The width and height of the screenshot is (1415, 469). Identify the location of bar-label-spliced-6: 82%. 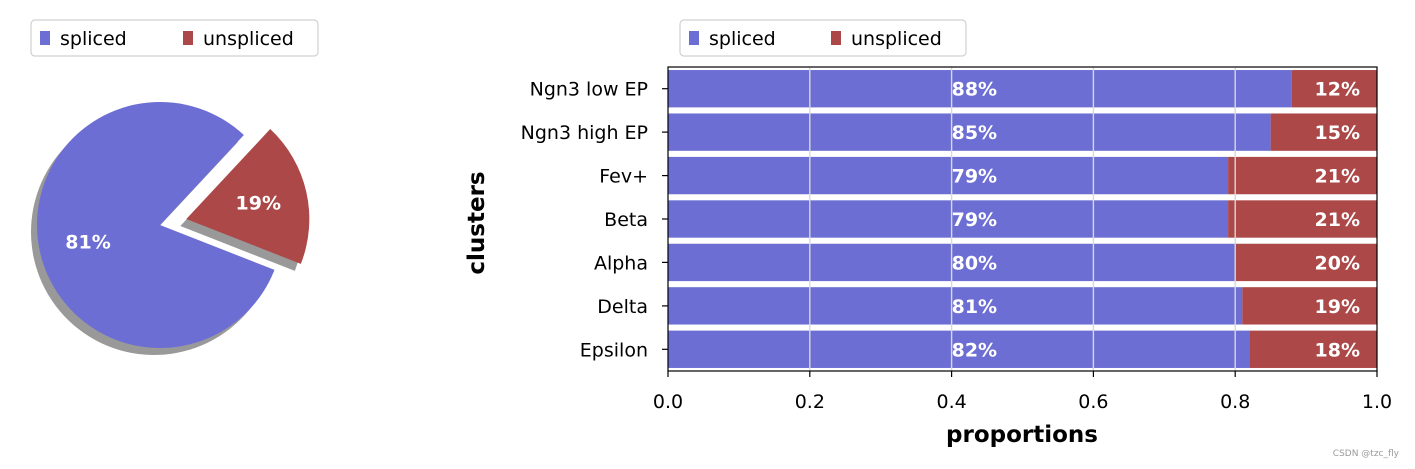
(974, 350).